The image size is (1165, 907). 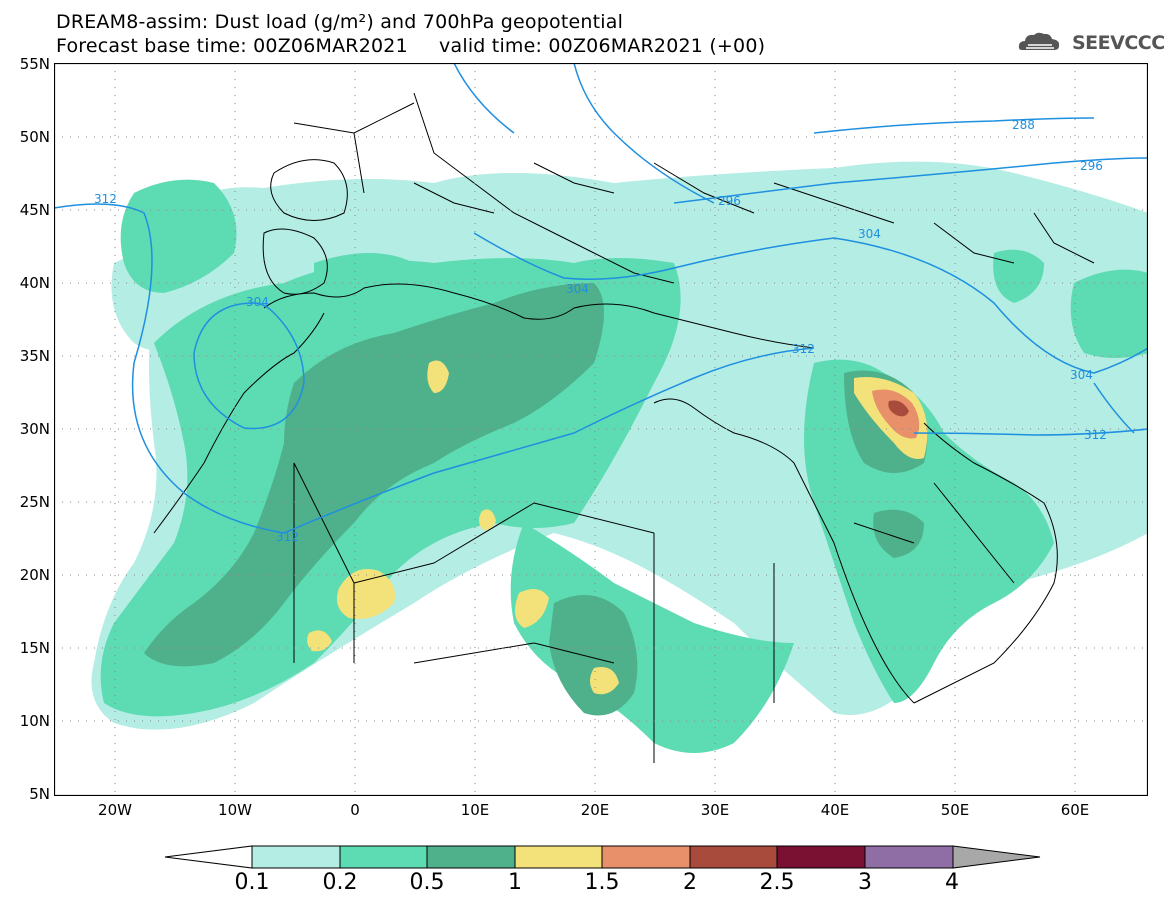 I want to click on lat-label: 50N, so click(x=34, y=137).